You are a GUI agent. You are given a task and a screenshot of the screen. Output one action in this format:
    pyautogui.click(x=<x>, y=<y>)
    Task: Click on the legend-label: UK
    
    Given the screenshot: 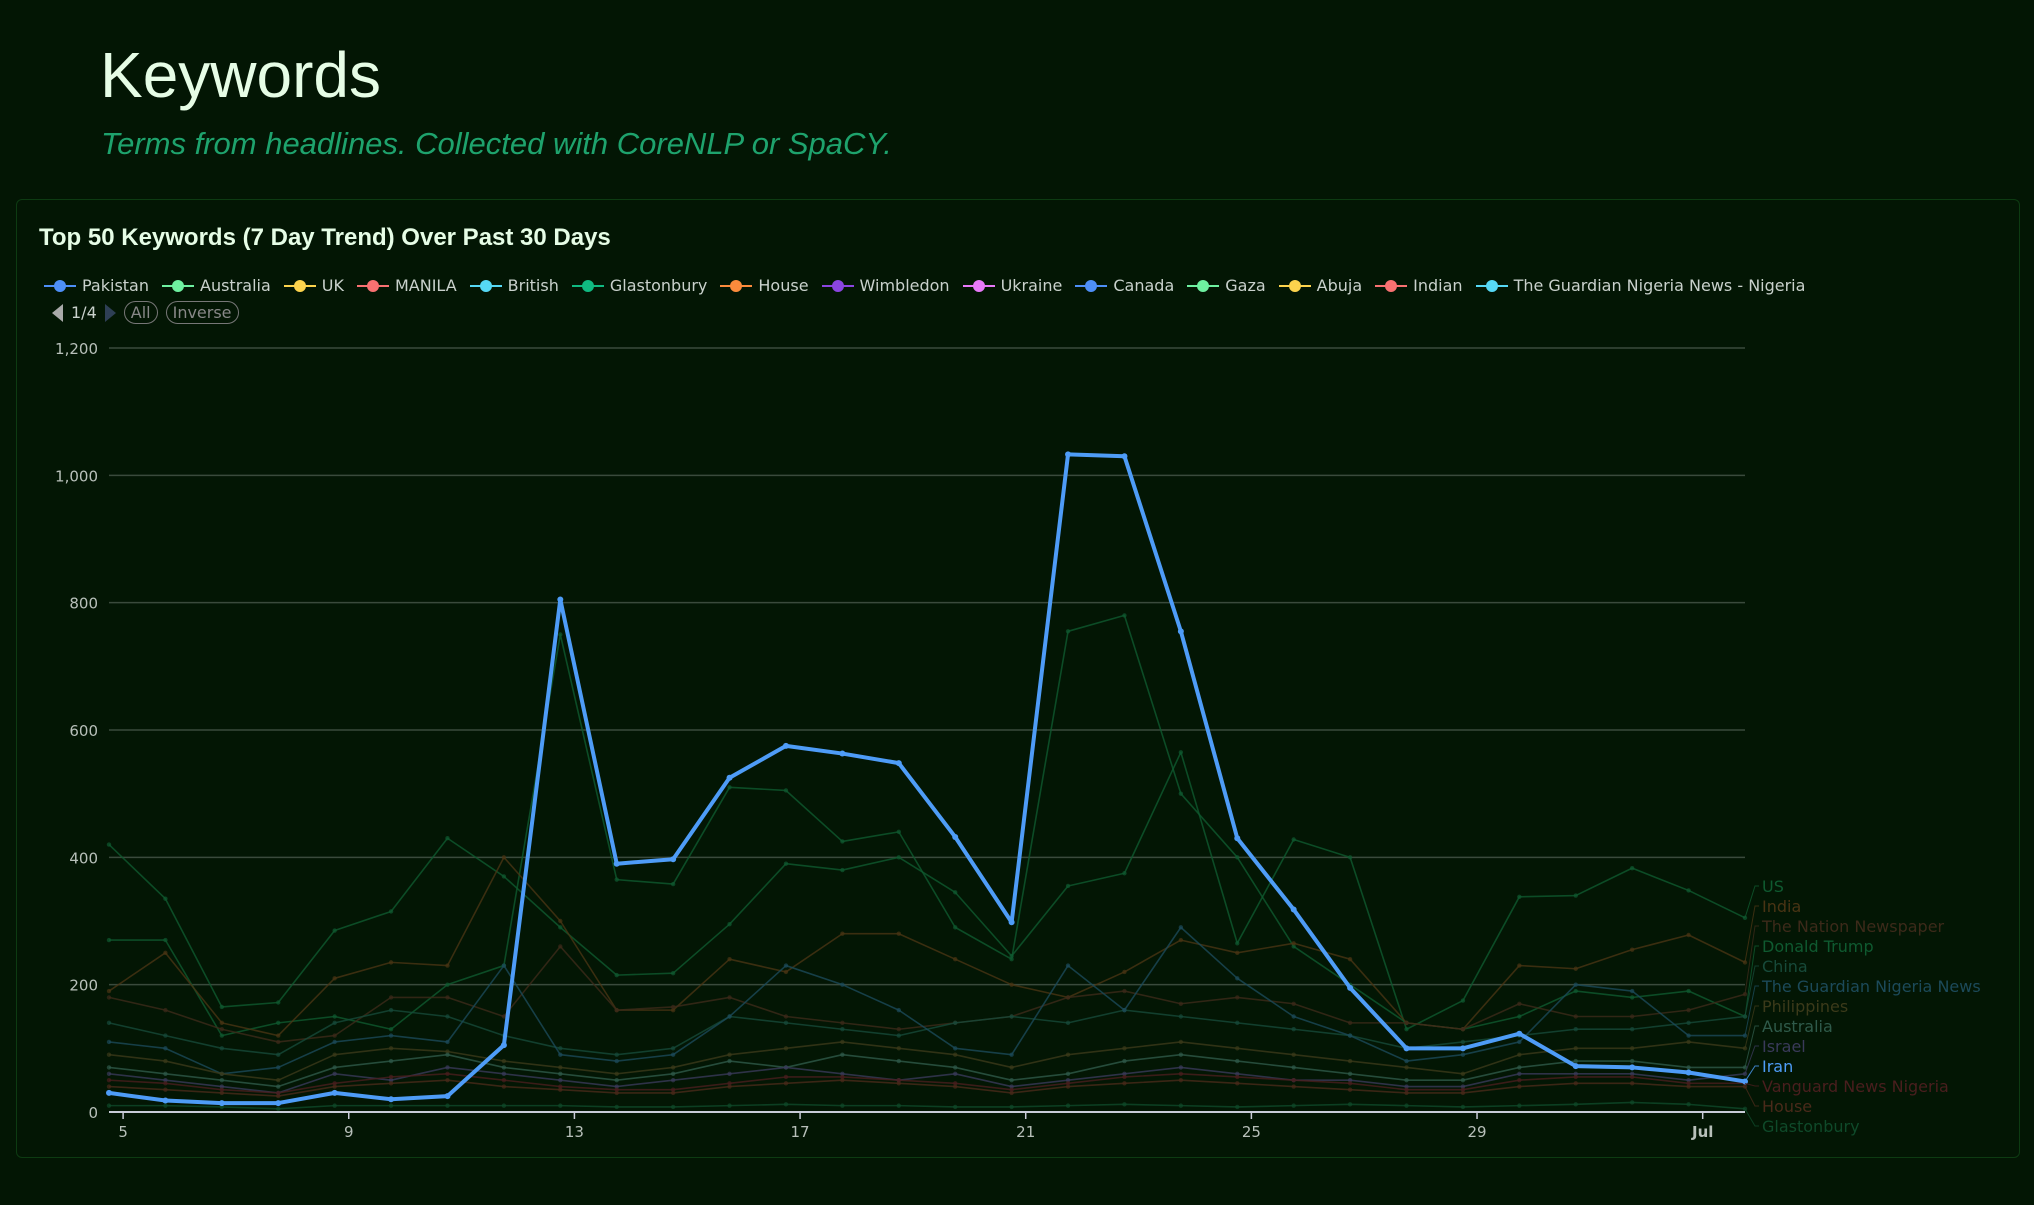 What is the action you would take?
    pyautogui.click(x=332, y=285)
    